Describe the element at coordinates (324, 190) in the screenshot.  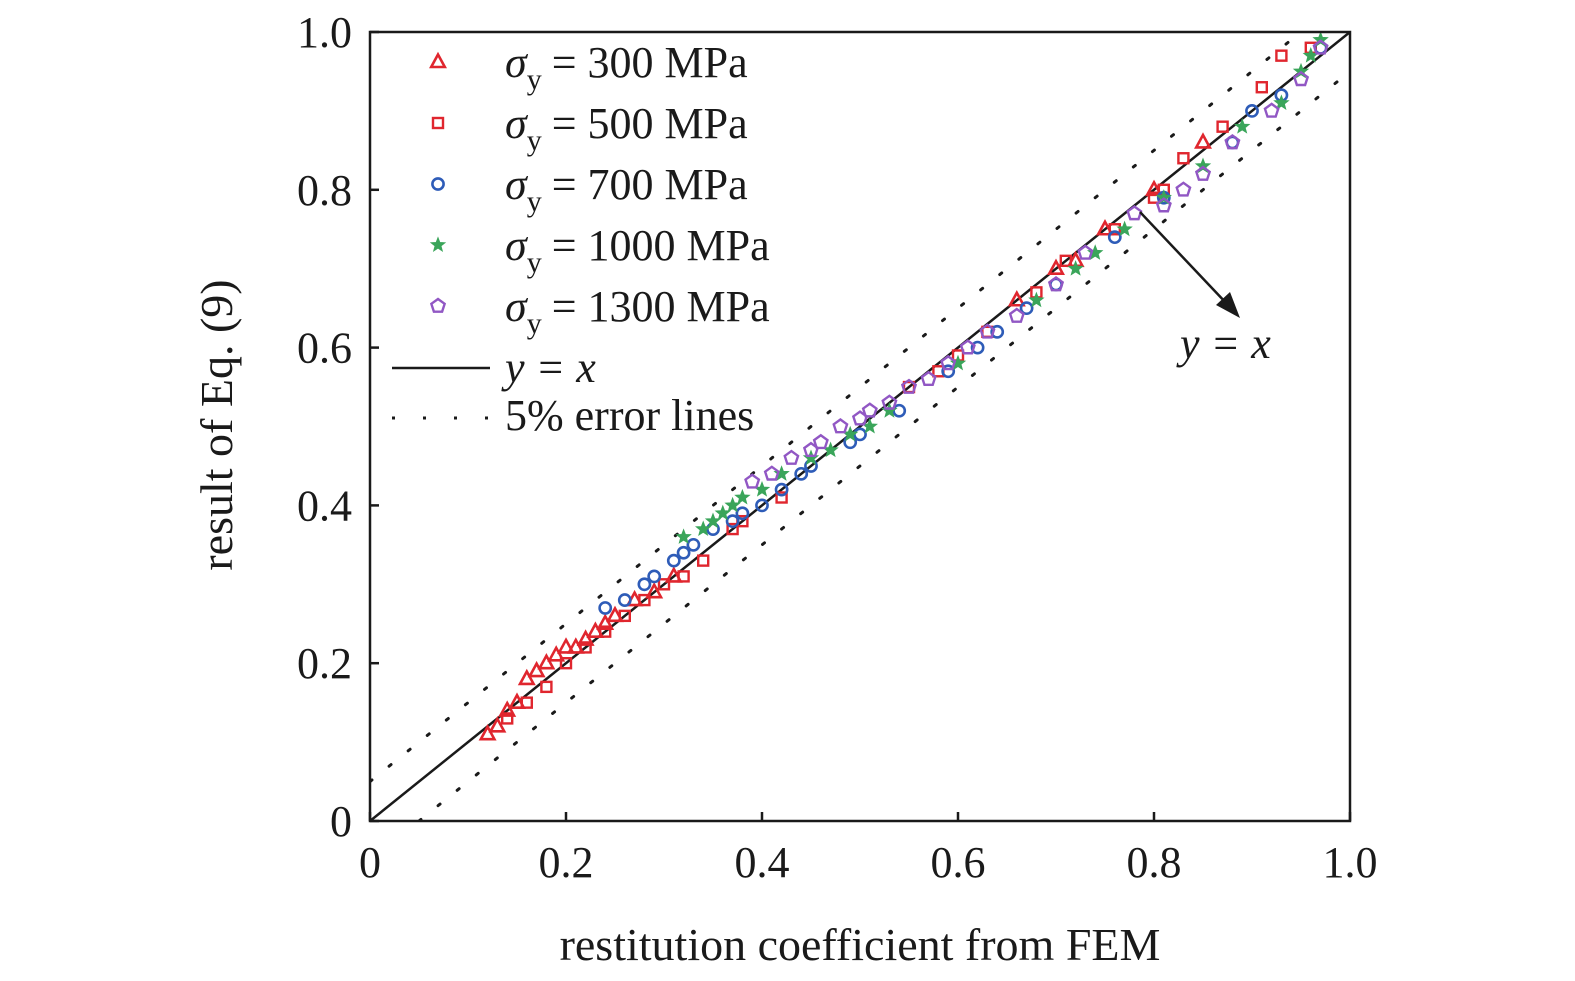
I see `y-tick-label: 0.8` at that location.